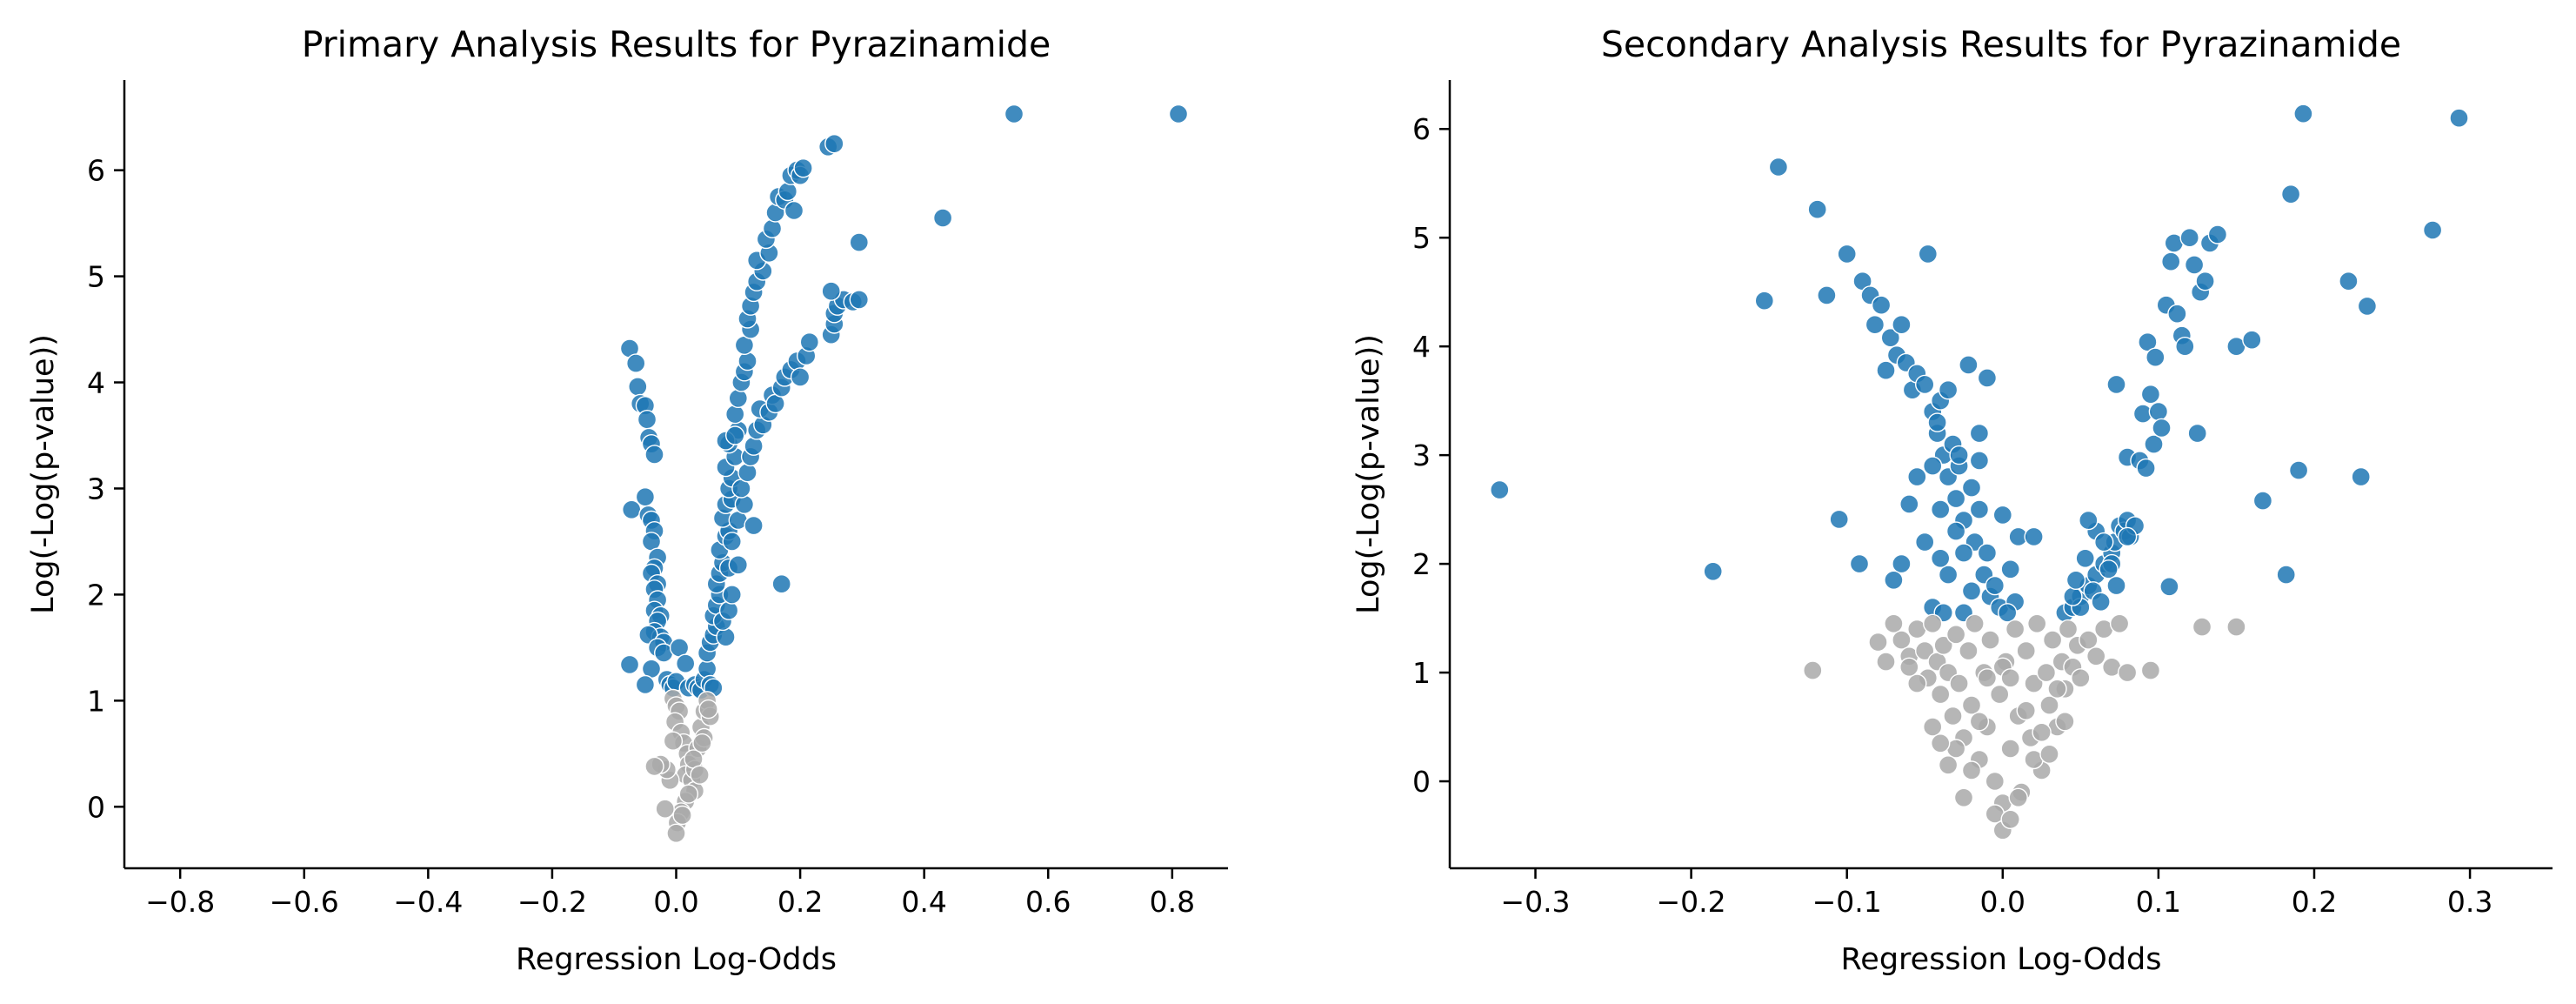 This screenshot has height=1004, width=2576. Describe the element at coordinates (1172, 902) in the screenshot. I see `x-tick-label: 0.8` at that location.